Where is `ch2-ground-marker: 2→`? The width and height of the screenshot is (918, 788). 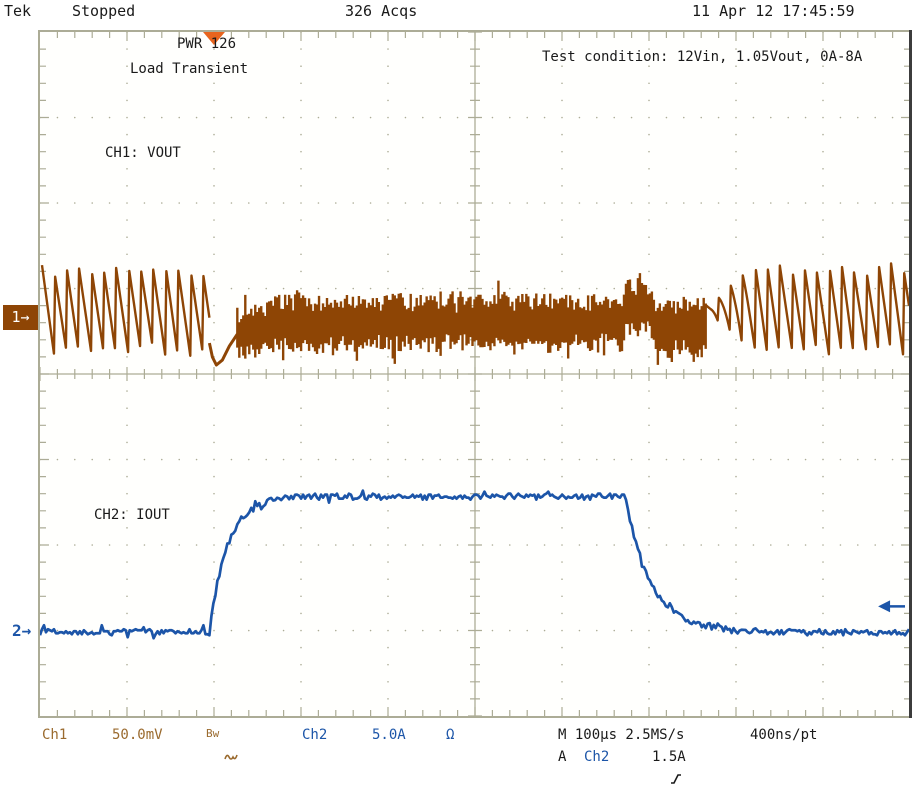
ch2-ground-marker: 2→ is located at coordinates (22, 630).